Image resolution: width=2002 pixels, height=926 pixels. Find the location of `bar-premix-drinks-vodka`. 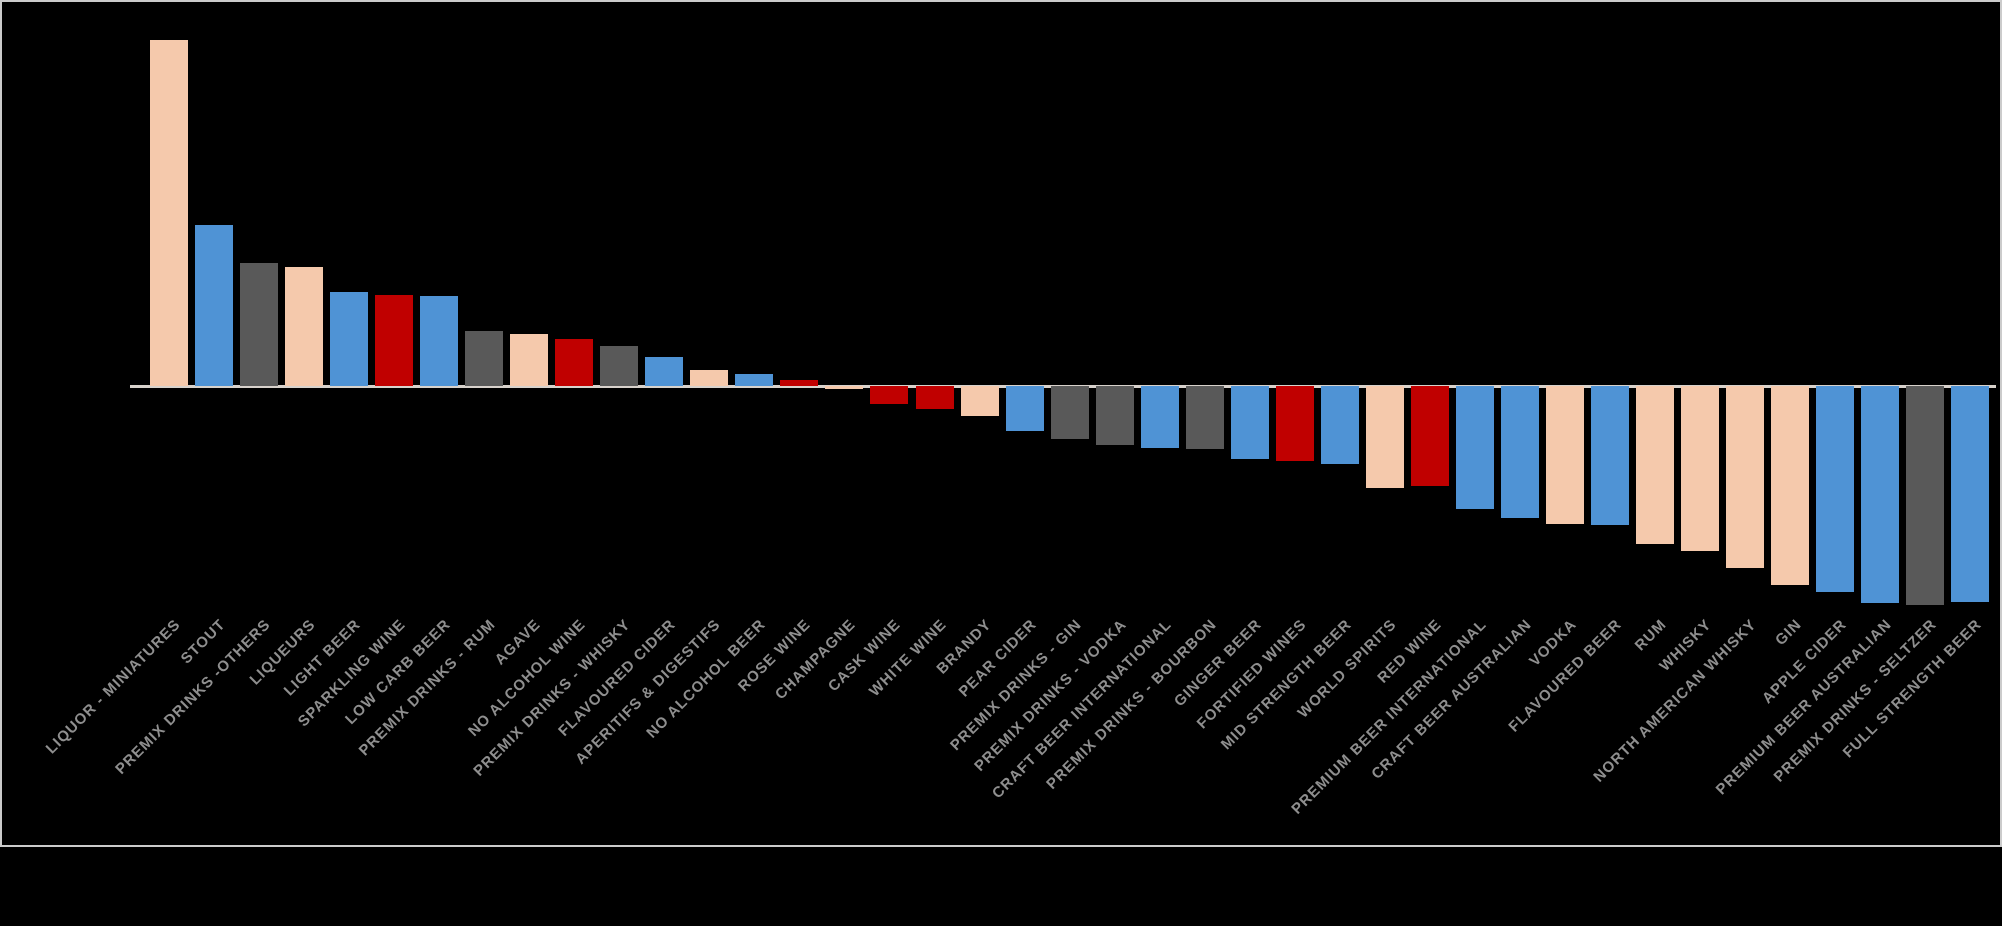

bar-premix-drinks-vodka is located at coordinates (1114, 415).